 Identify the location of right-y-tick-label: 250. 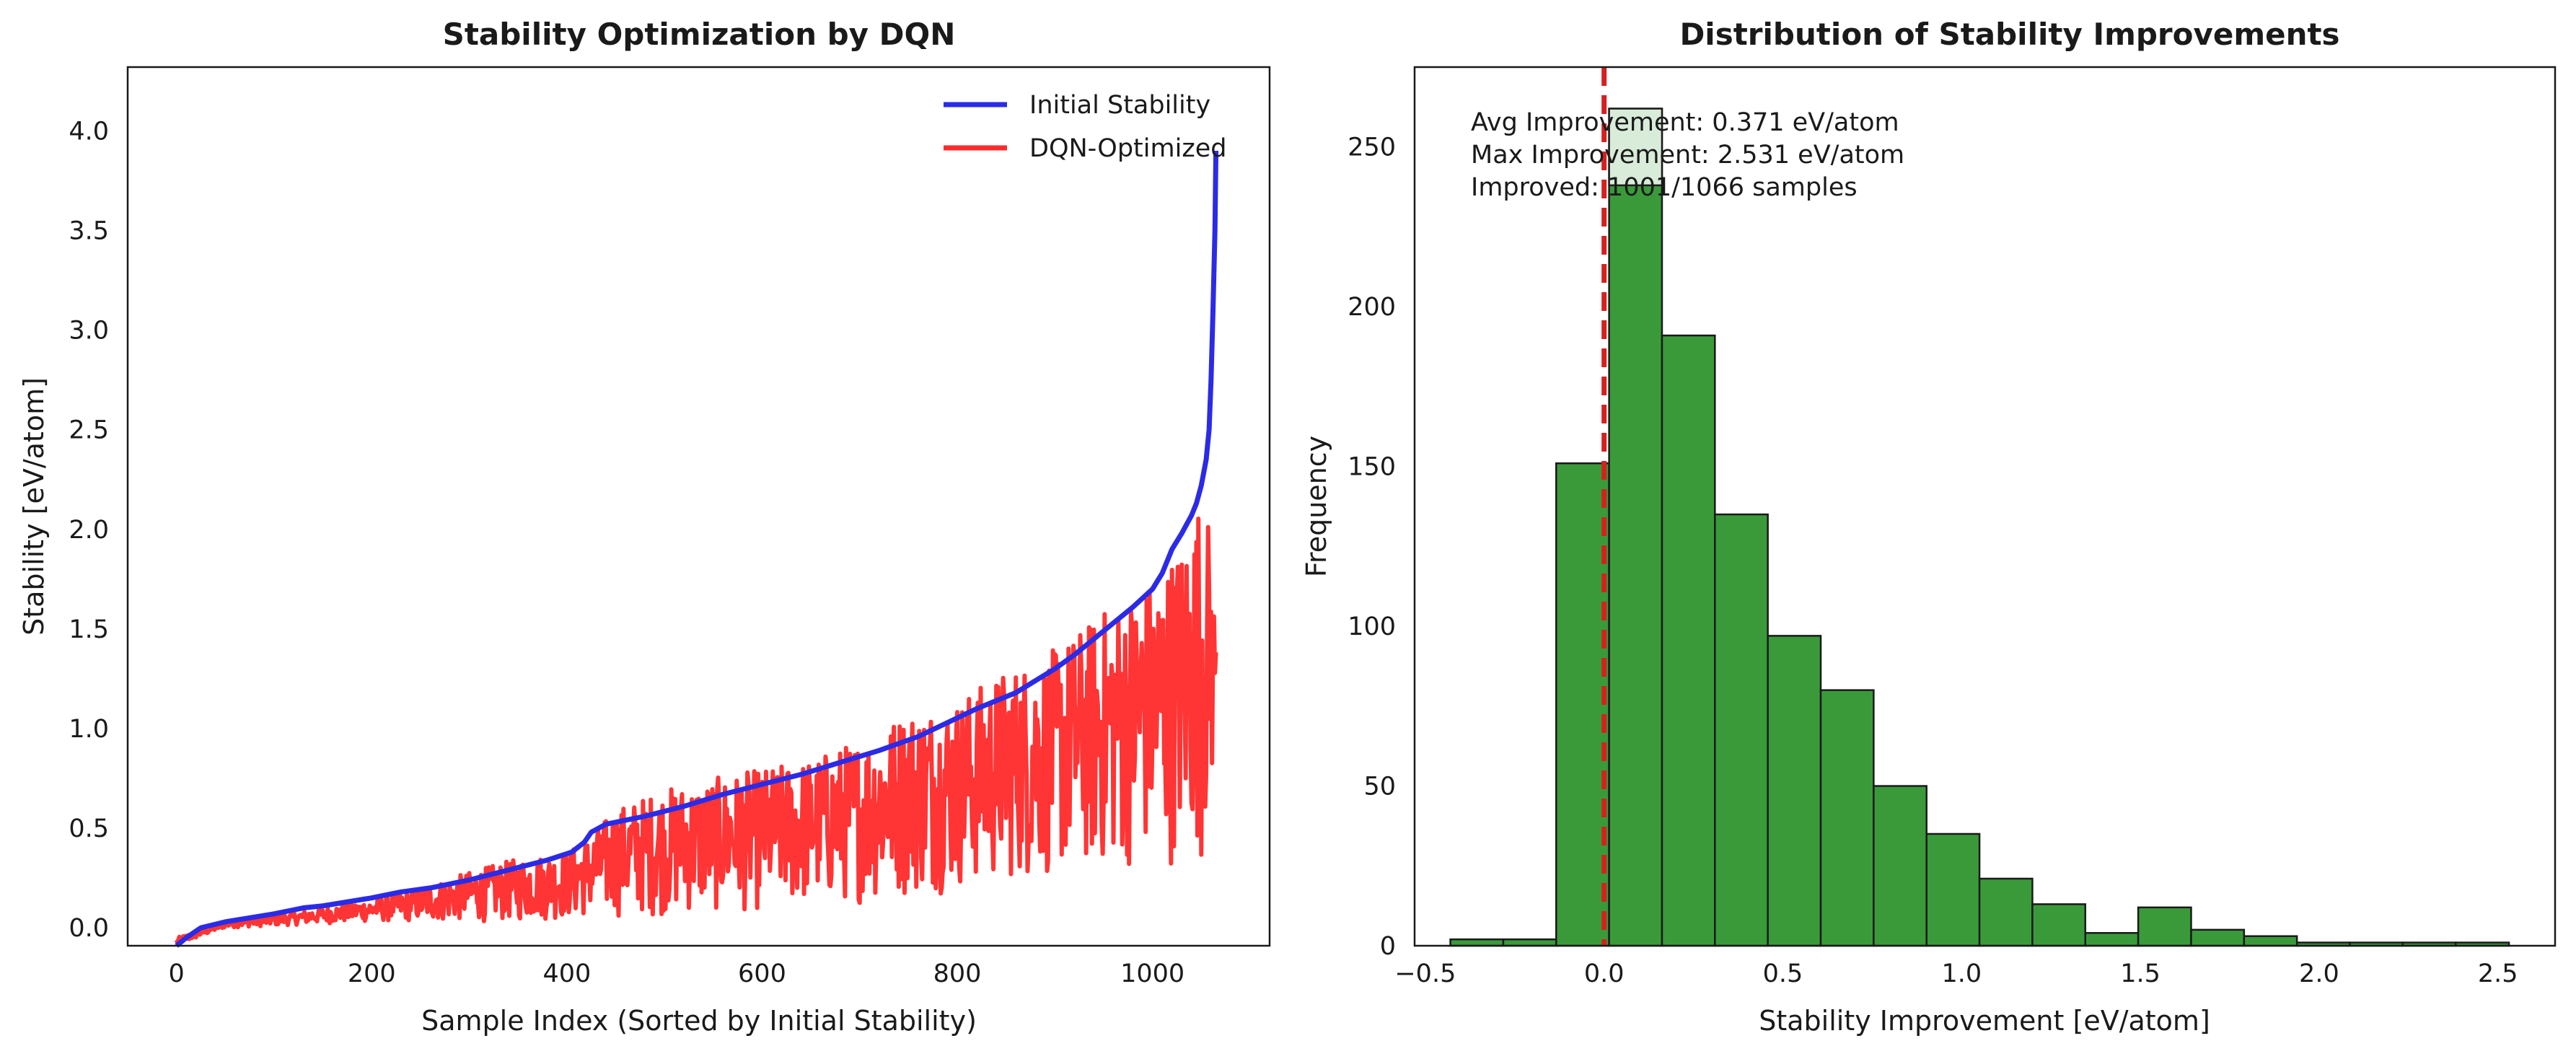
(1372, 147).